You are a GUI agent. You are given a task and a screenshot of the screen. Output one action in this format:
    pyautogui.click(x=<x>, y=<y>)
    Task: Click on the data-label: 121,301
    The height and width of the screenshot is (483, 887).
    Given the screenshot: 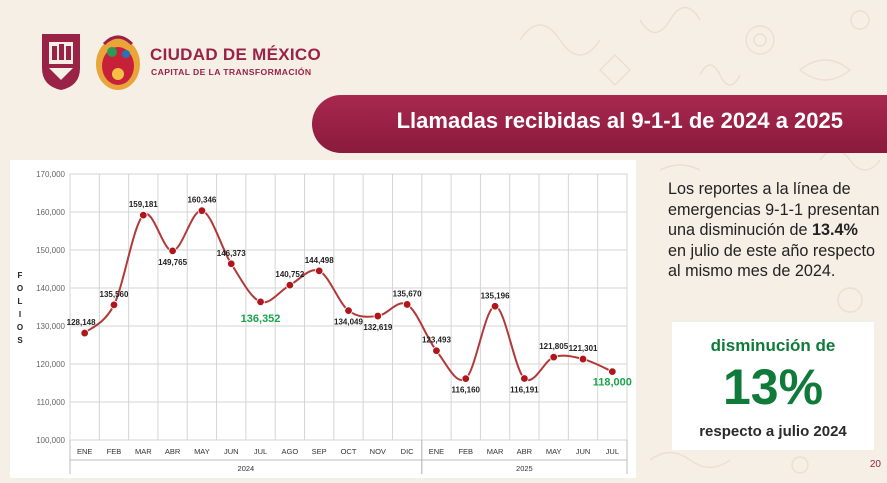 What is the action you would take?
    pyautogui.click(x=583, y=348)
    